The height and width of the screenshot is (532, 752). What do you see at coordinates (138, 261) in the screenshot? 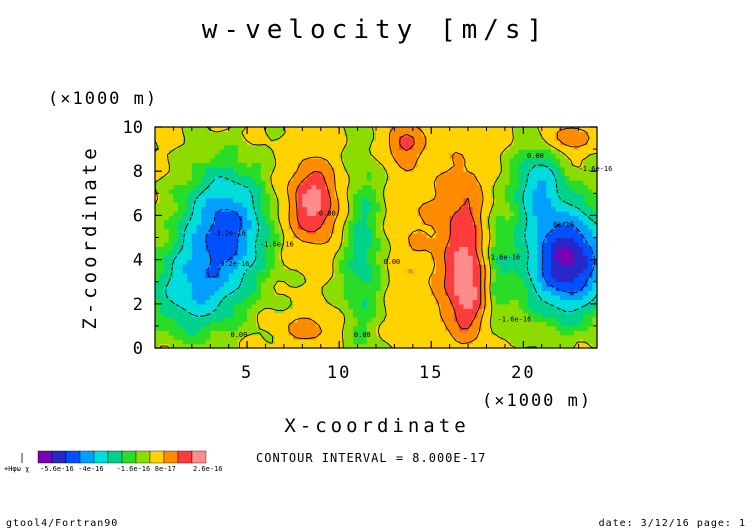
I see `y-tick-label: 4` at bounding box center [138, 261].